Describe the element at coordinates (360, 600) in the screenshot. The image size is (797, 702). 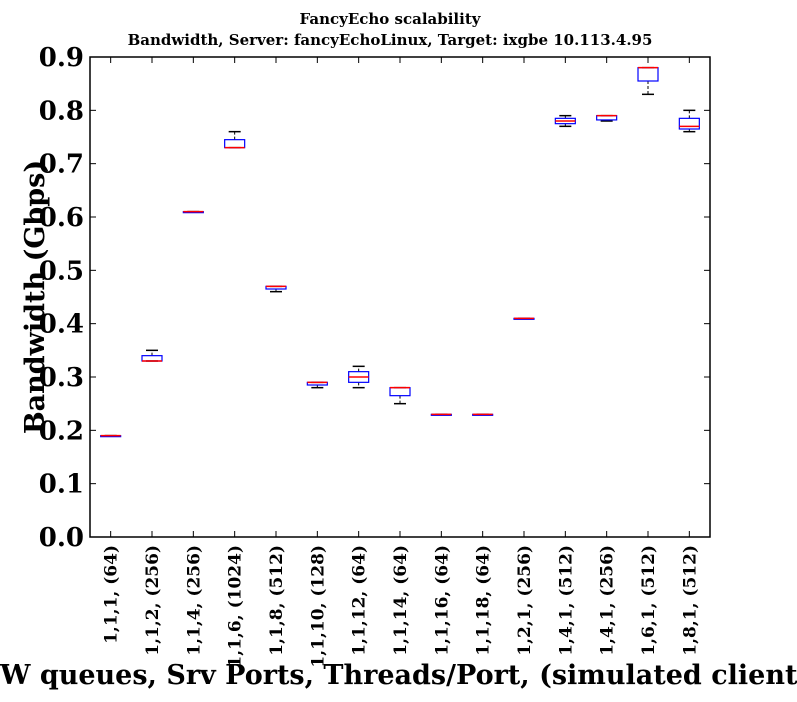
I see `x-tick-label: 1,1,12, (64)` at that location.